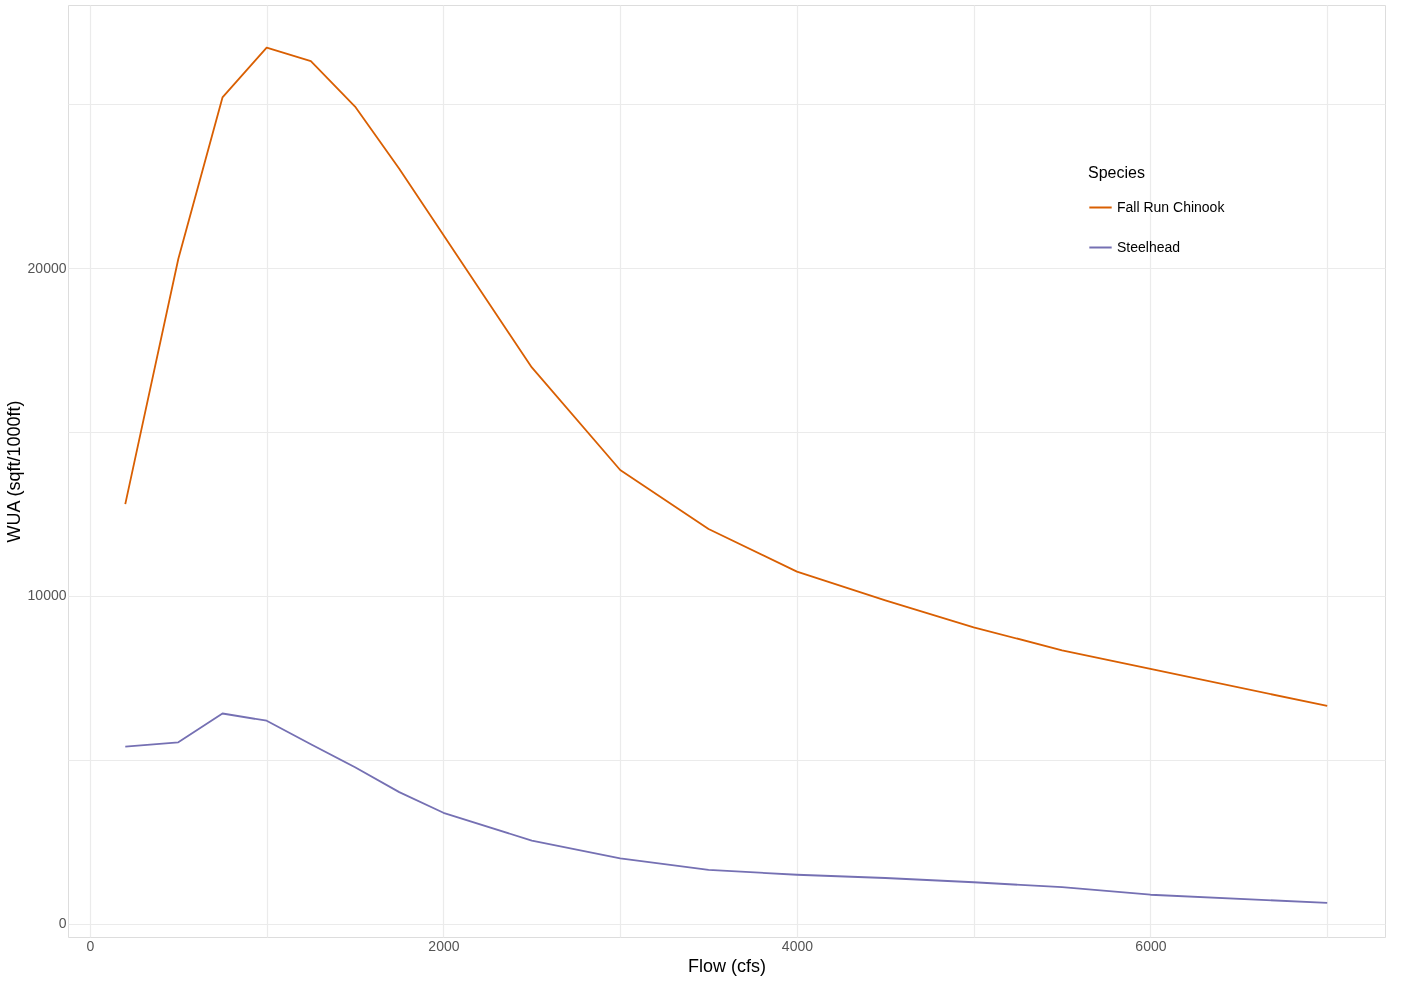 This screenshot has height=994, width=1408. I want to click on legend-label: Steelhead, so click(1149, 246).